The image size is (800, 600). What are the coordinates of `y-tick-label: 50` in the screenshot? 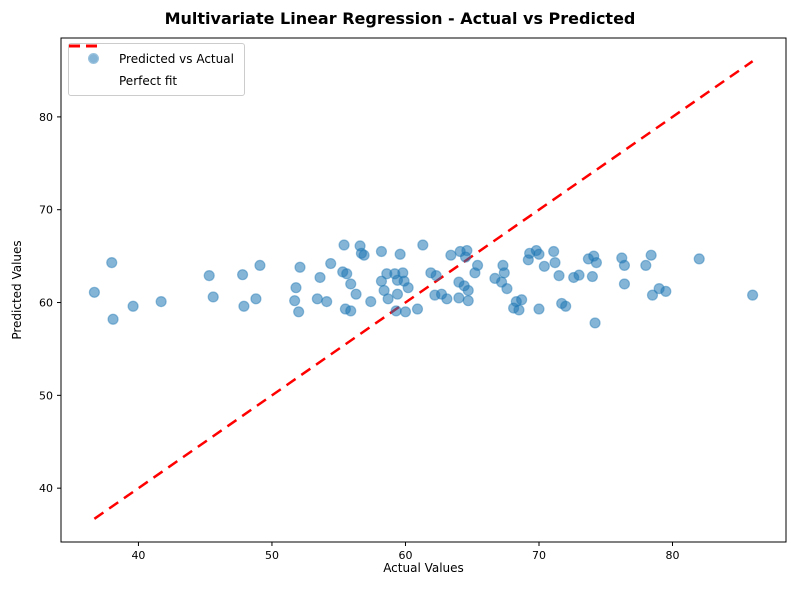 It's located at (46, 395).